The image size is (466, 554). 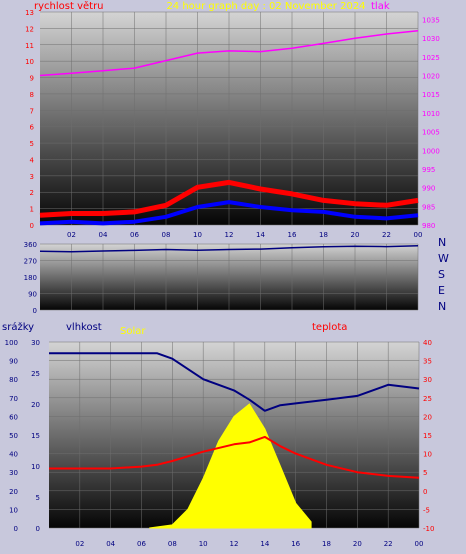 What do you see at coordinates (428, 529) in the screenshot?
I see `temperature-tick-label: -10` at bounding box center [428, 529].